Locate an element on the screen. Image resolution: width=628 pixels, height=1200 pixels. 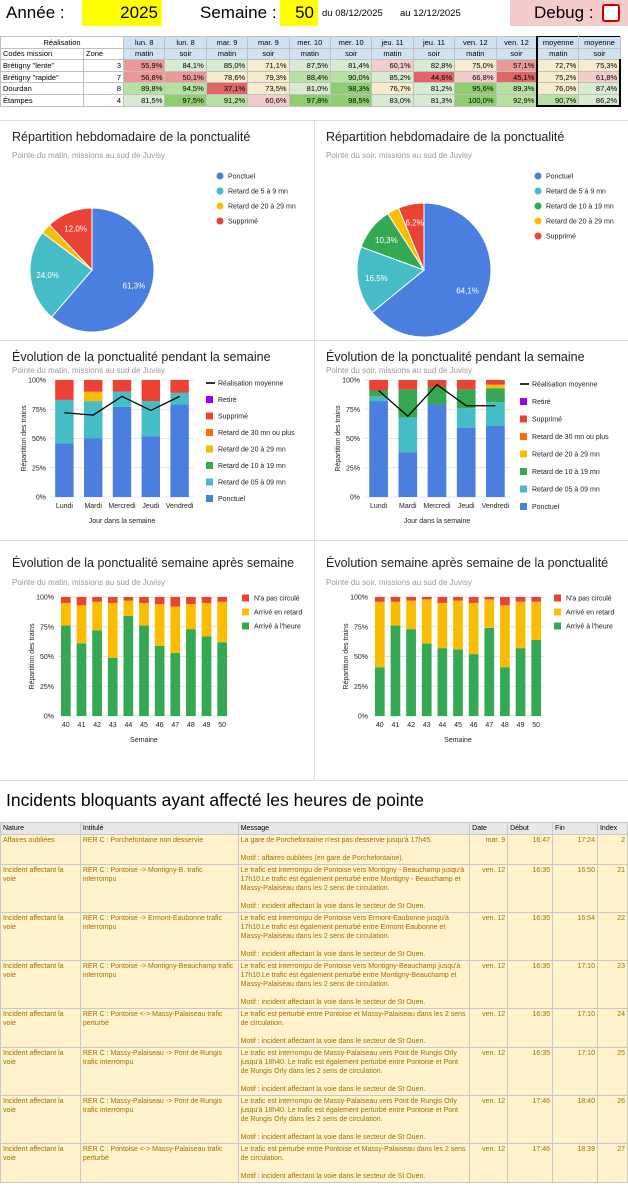
period-header: soir is located at coordinates (185, 54).